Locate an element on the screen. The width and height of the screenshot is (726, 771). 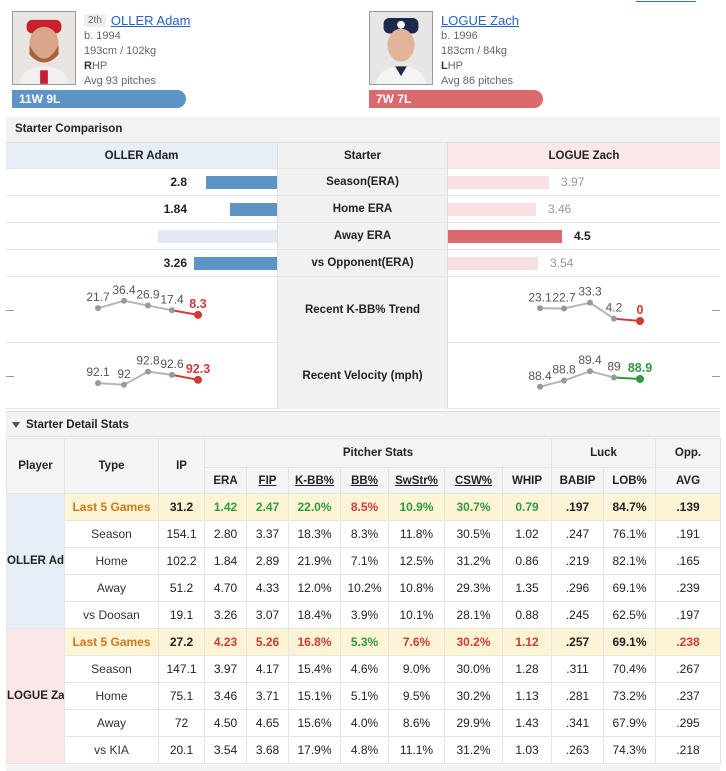
stat-cell: .311 is located at coordinates (577, 669).